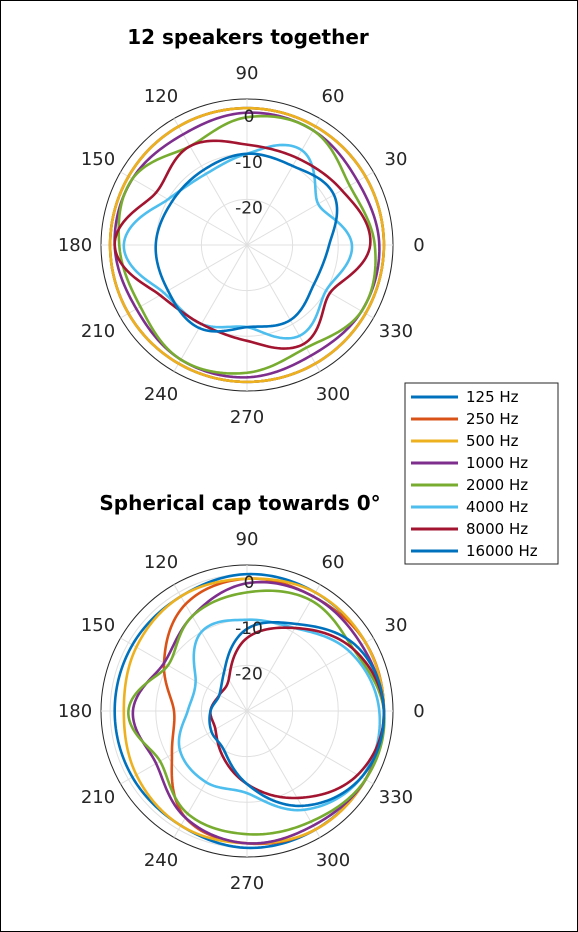 Image resolution: width=578 pixels, height=932 pixels. What do you see at coordinates (497, 463) in the screenshot?
I see `legend-label: 1000 Hz` at bounding box center [497, 463].